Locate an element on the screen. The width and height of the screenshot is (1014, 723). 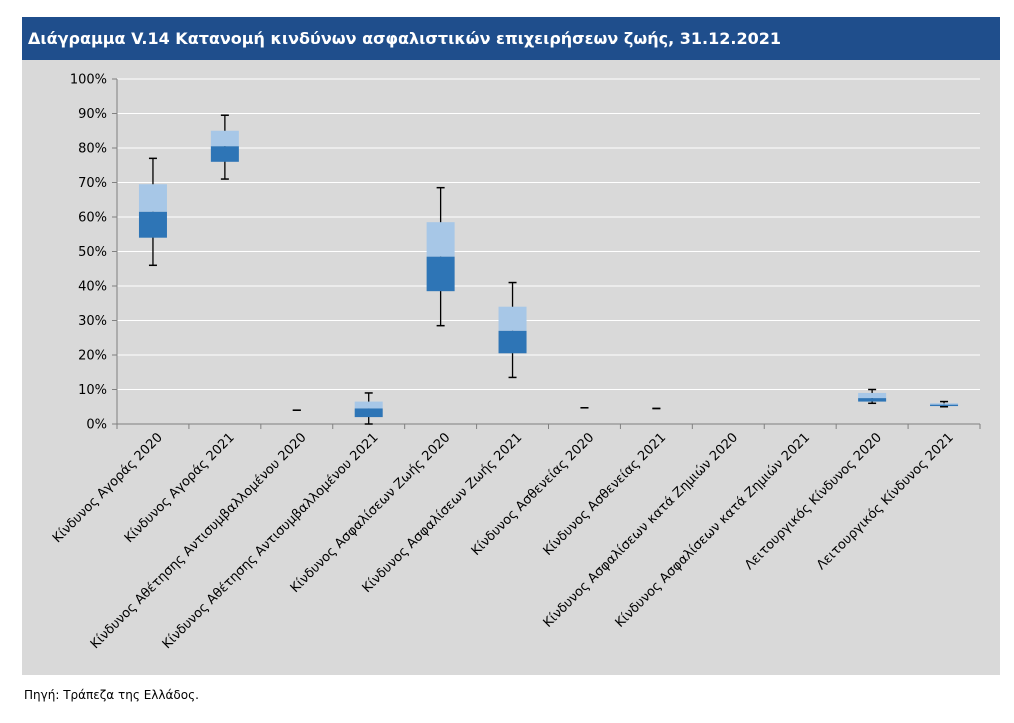
y-tick-label: 0% is located at coordinates (96, 425).